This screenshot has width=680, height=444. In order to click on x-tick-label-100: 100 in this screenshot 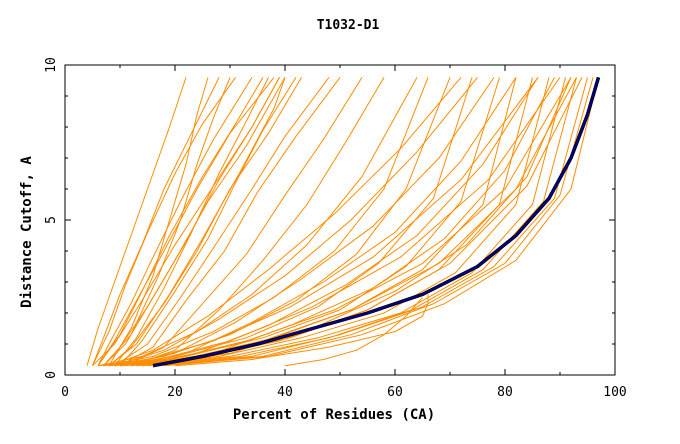, I will do `click(614, 392)`.